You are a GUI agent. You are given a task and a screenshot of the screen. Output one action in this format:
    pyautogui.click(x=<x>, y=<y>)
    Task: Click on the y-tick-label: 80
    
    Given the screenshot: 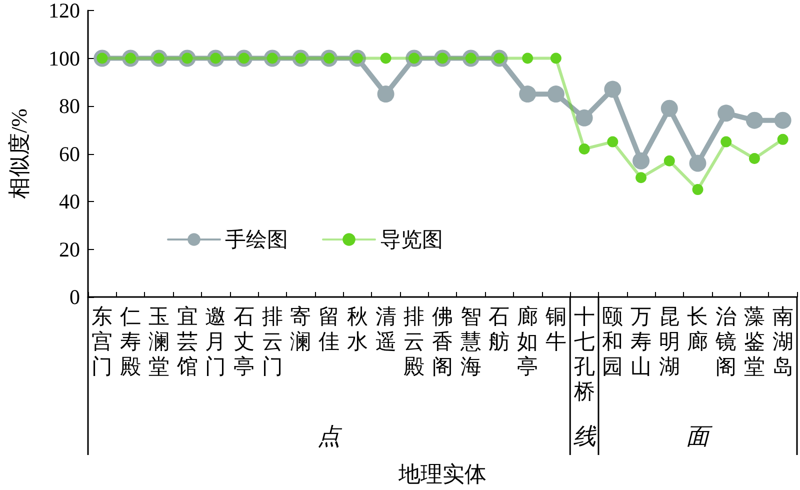 What is the action you would take?
    pyautogui.click(x=69, y=106)
    